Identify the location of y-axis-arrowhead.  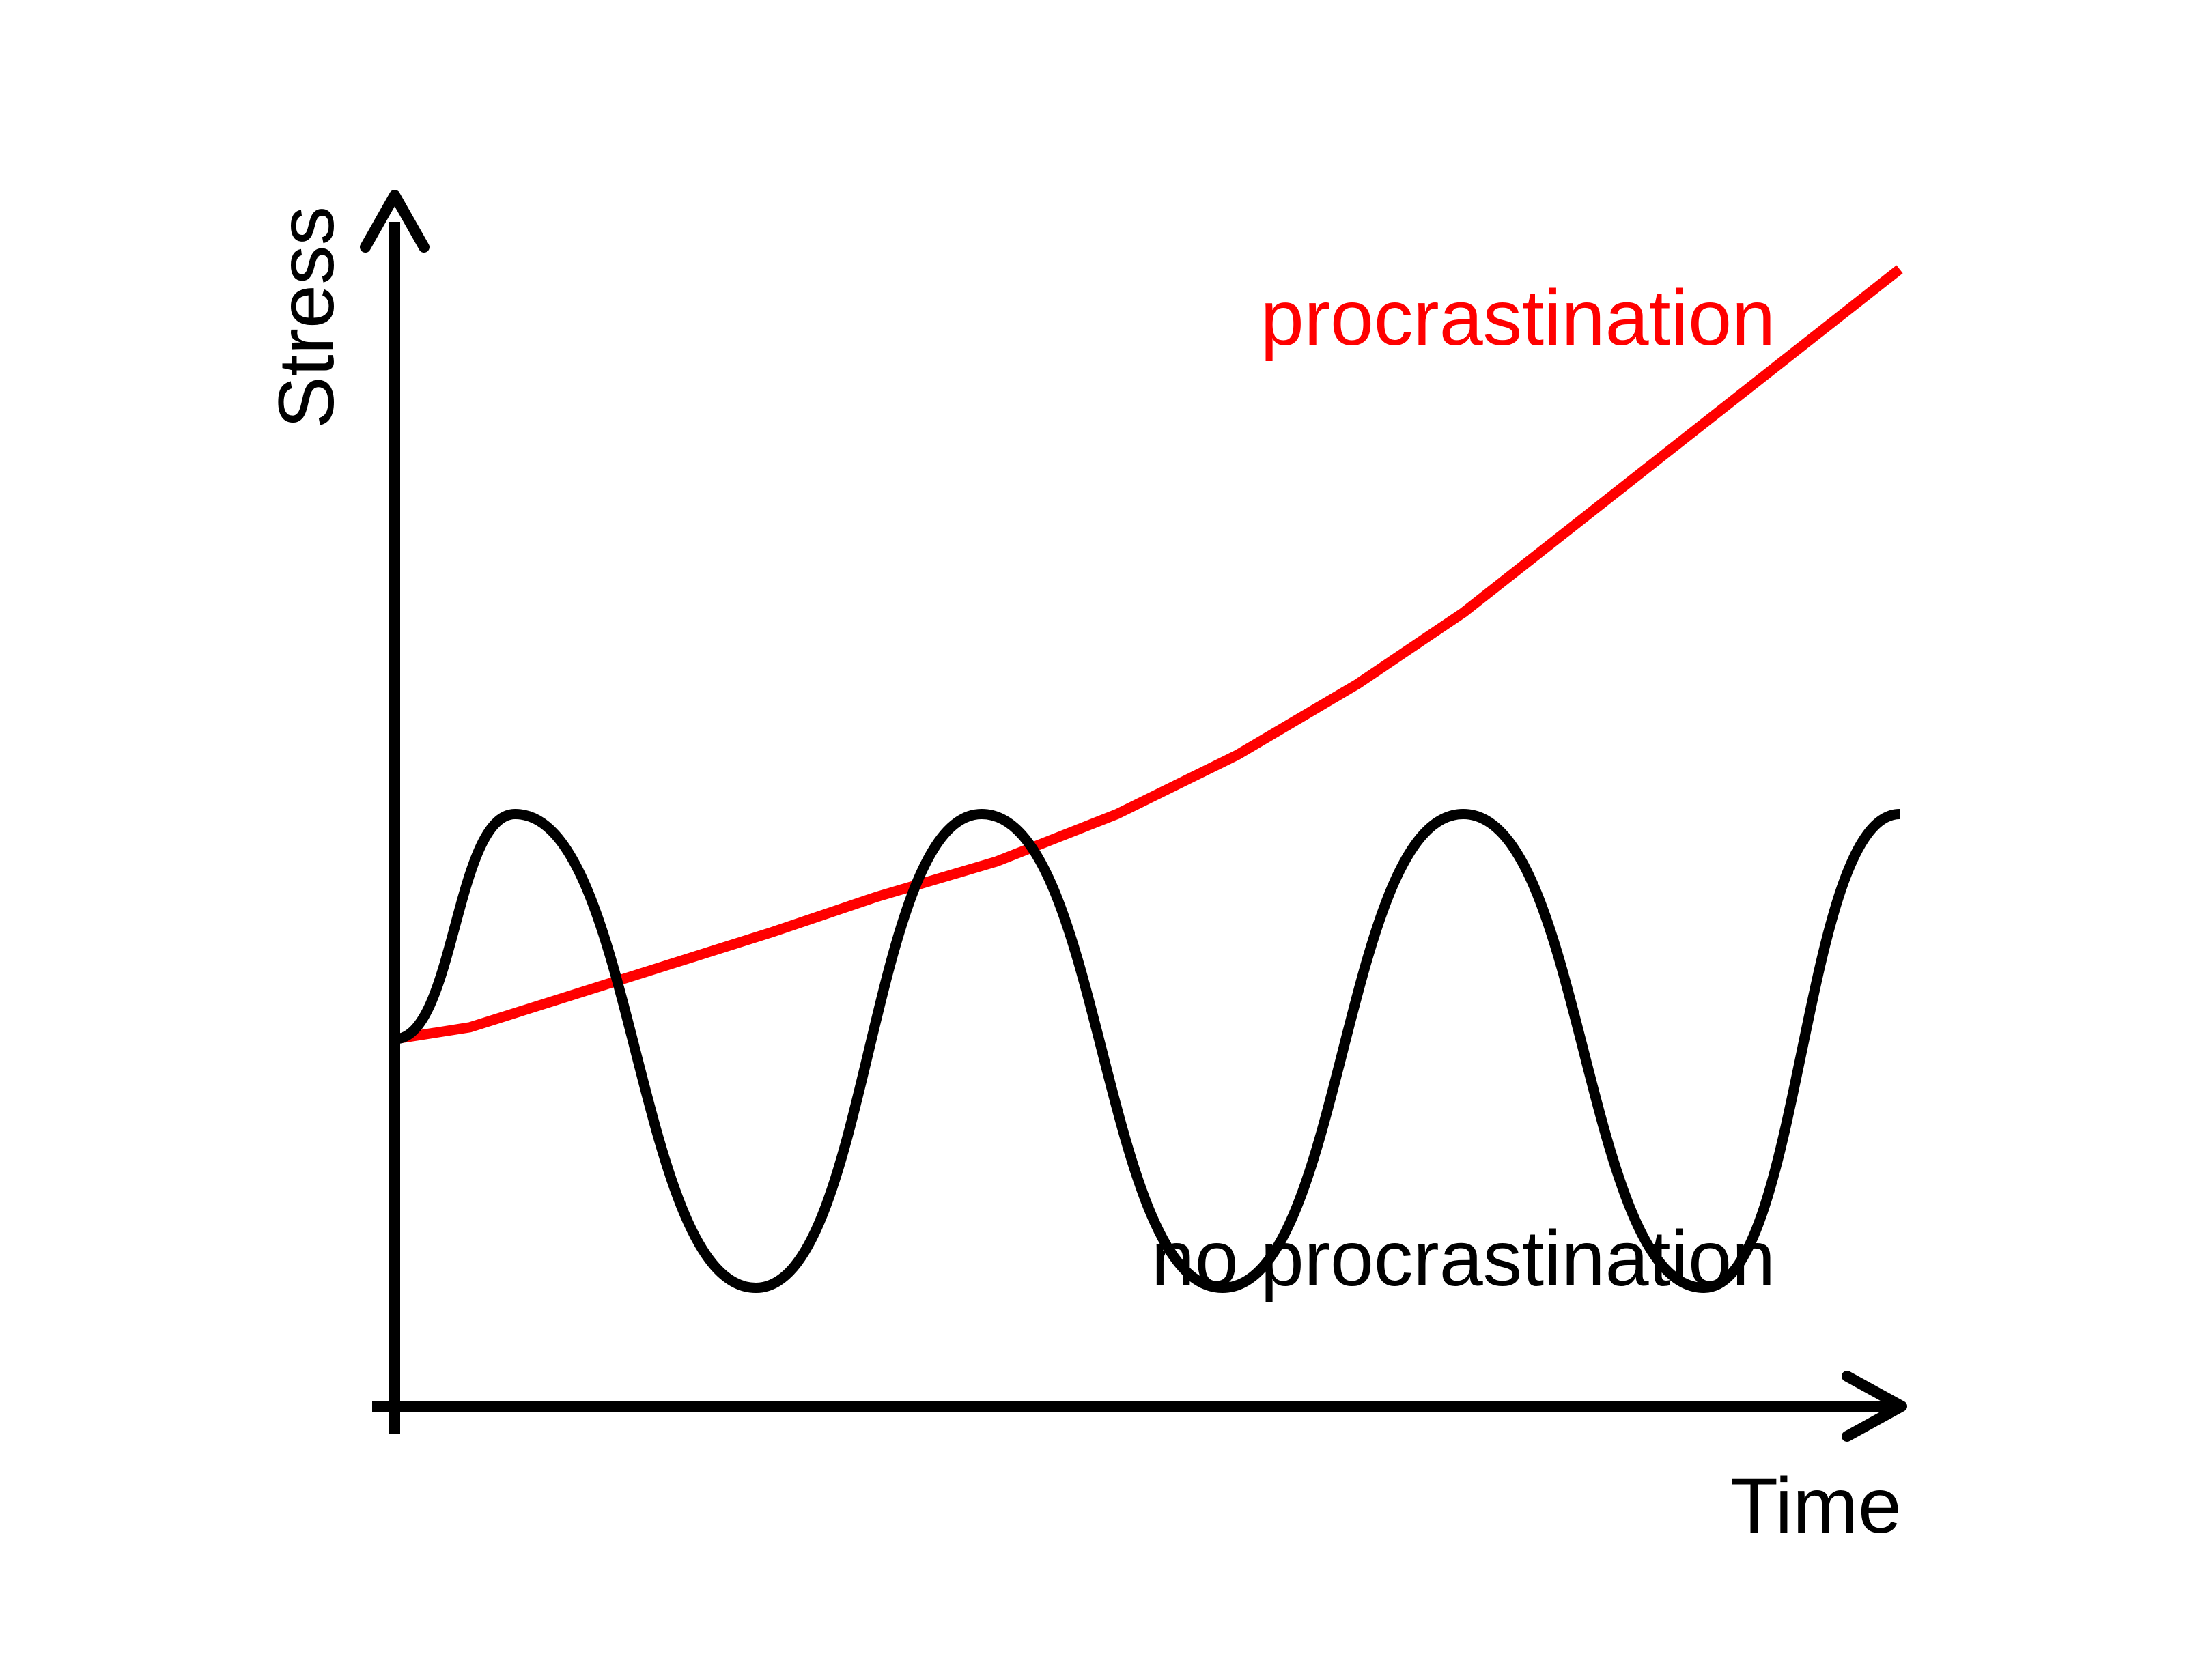
(395, 221).